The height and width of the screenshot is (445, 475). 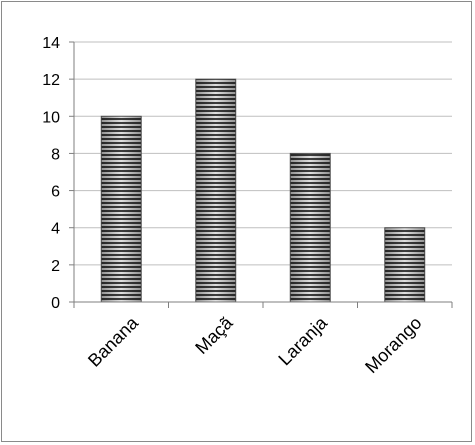 I want to click on y-tick-label: 2, so click(x=55, y=266).